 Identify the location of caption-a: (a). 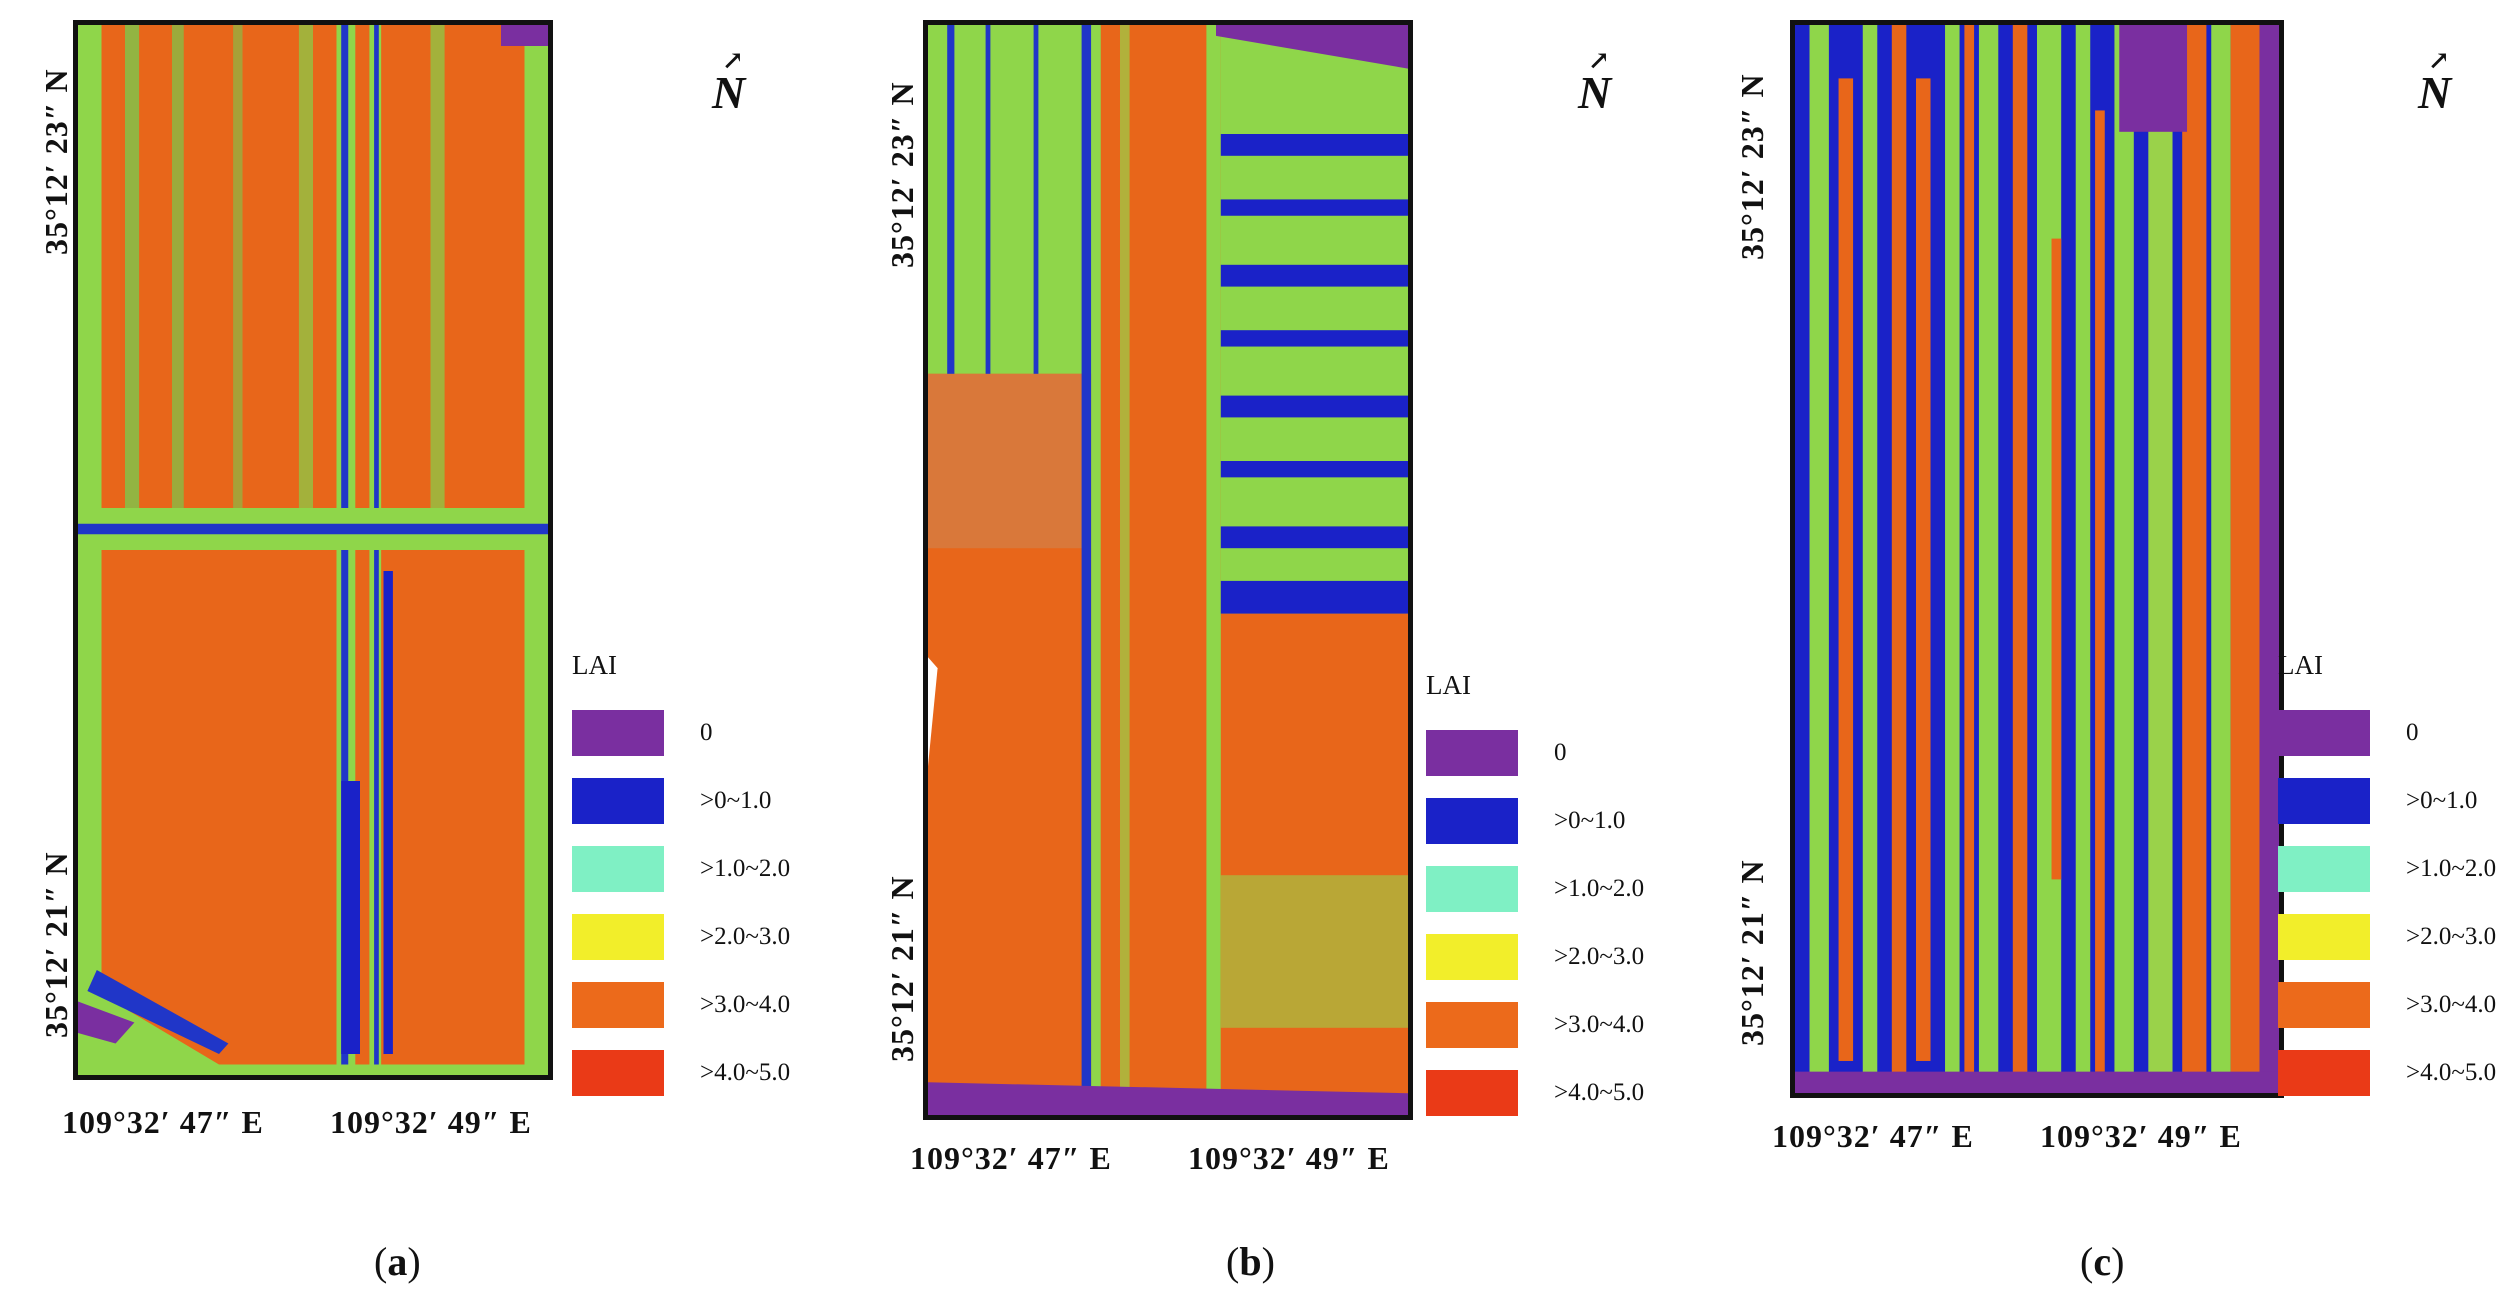
(397, 1261).